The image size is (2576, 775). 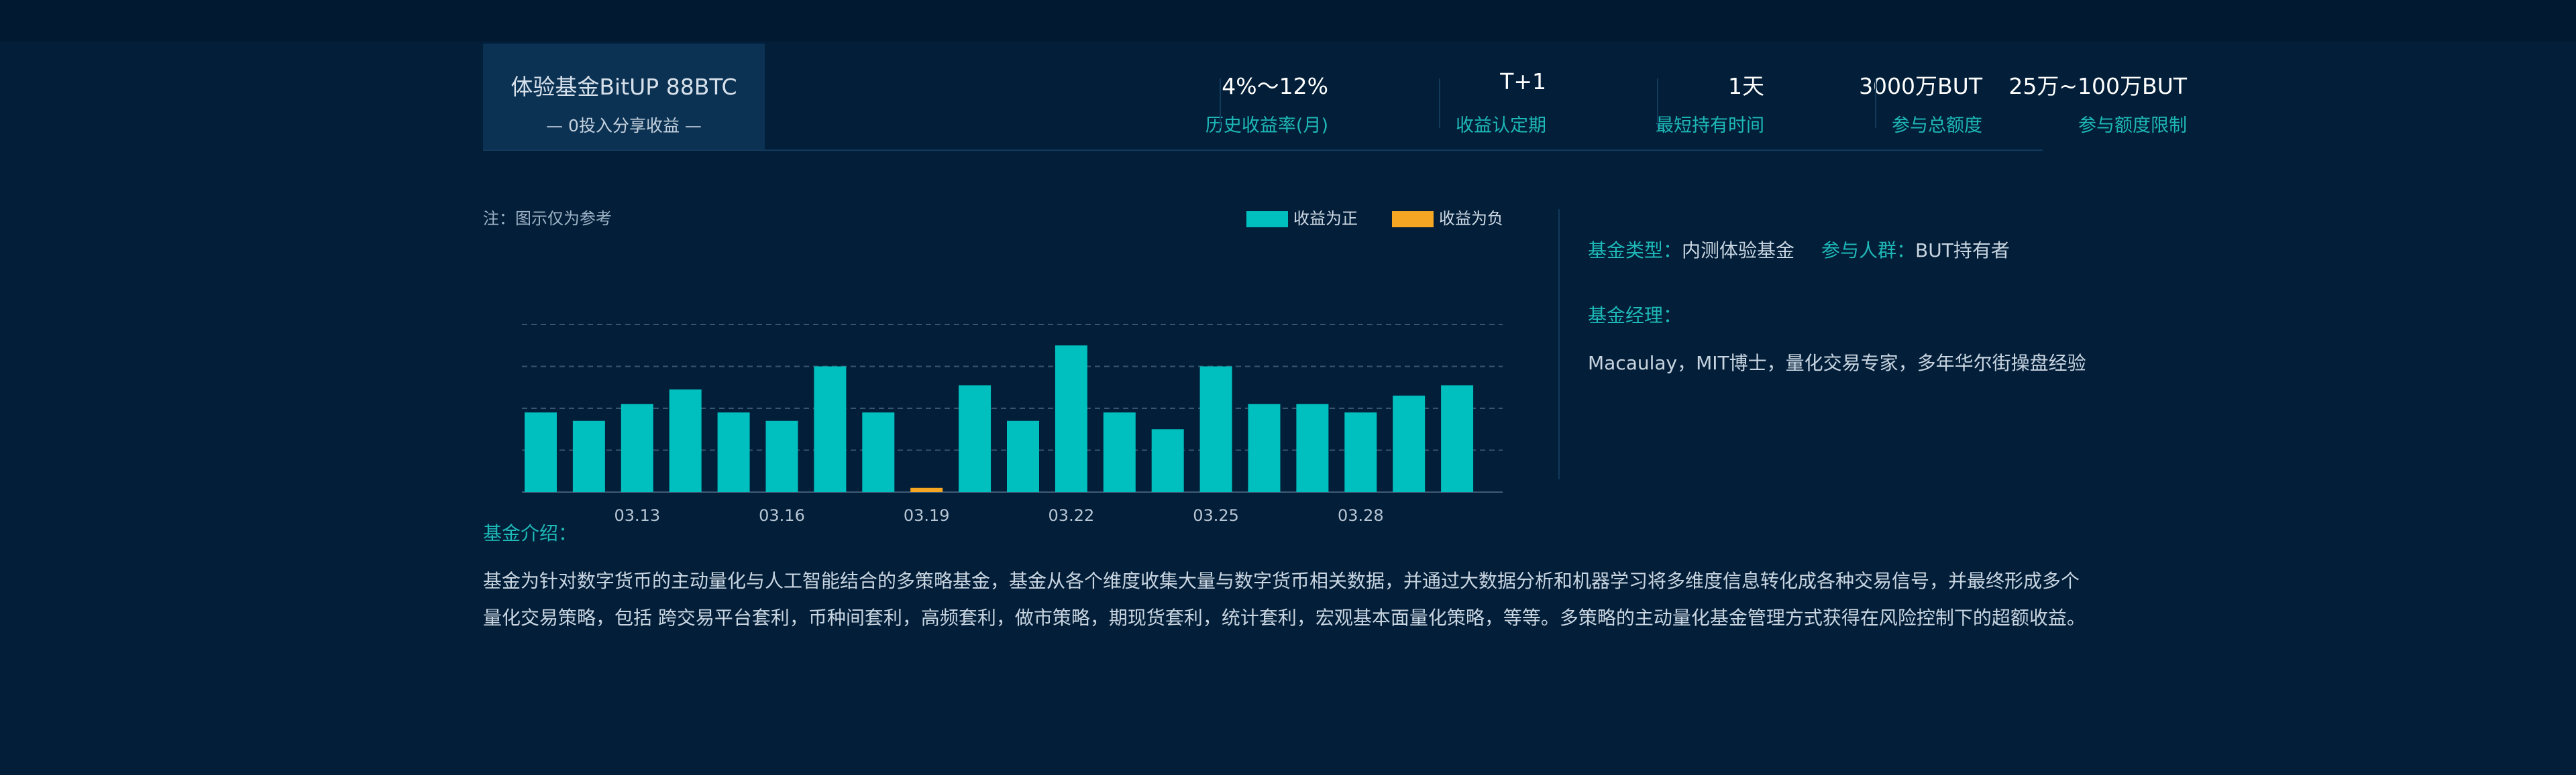 I want to click on fund-card: 体验基金BitUP 88BTC — 0投入分享收益 —, so click(x=624, y=97).